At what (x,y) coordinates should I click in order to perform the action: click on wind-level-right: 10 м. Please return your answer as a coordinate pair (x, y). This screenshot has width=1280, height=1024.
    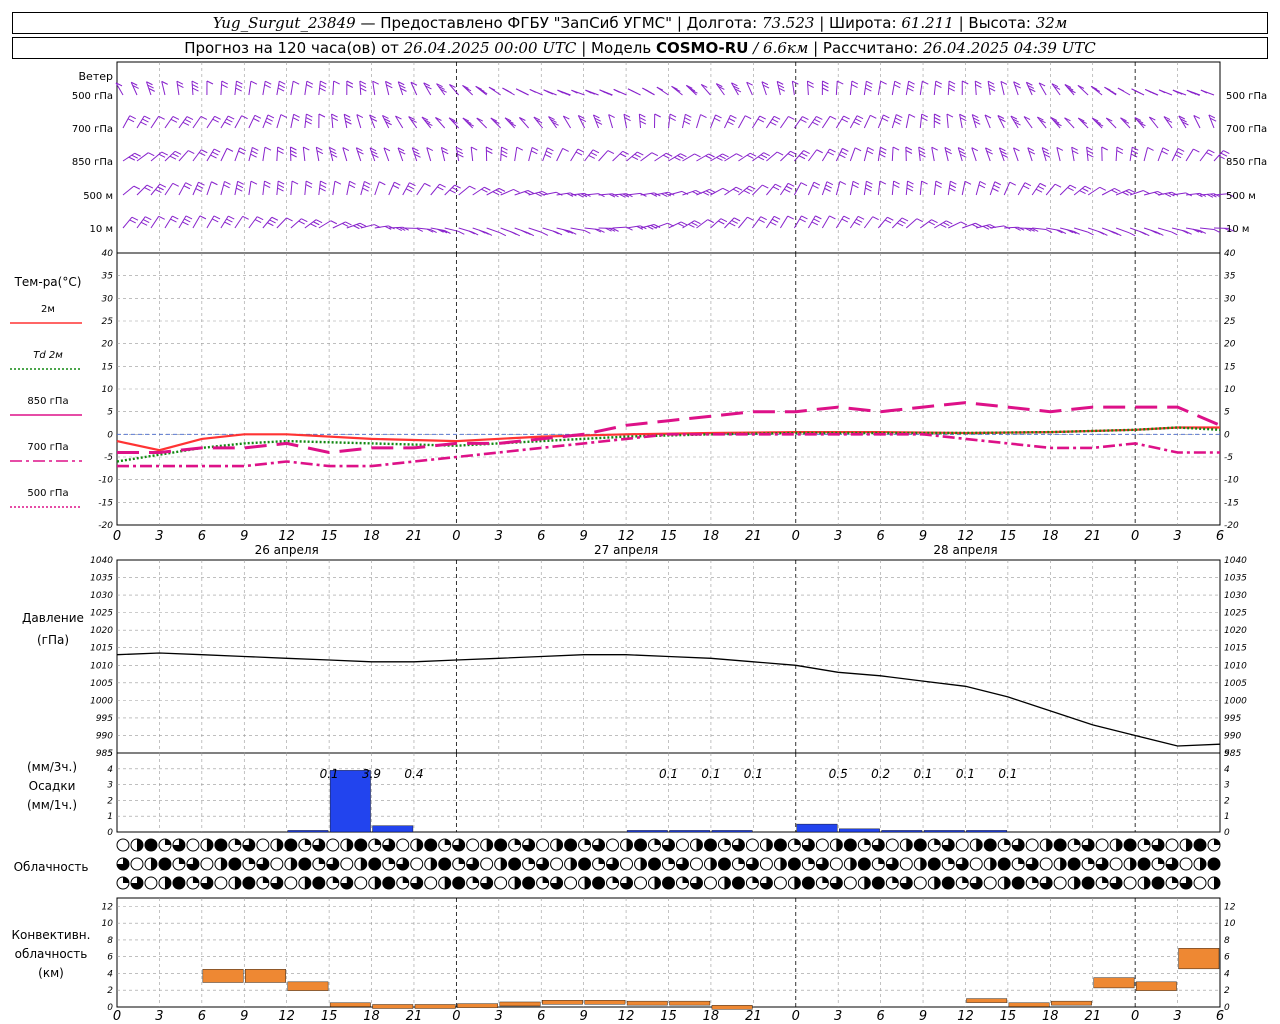
    Looking at the image, I should click on (1237, 229).